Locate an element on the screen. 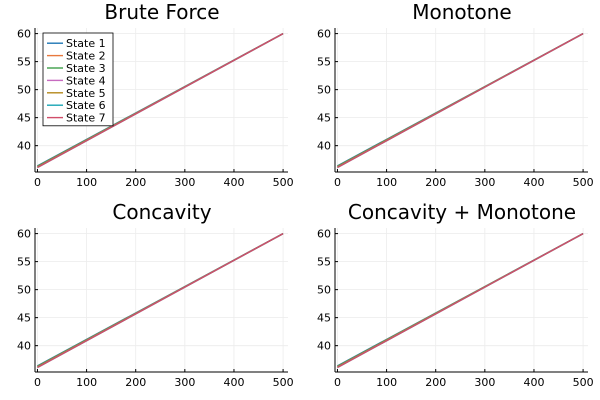 This screenshot has height=400, width=600. panel-title: Brute Force is located at coordinates (161, 12).